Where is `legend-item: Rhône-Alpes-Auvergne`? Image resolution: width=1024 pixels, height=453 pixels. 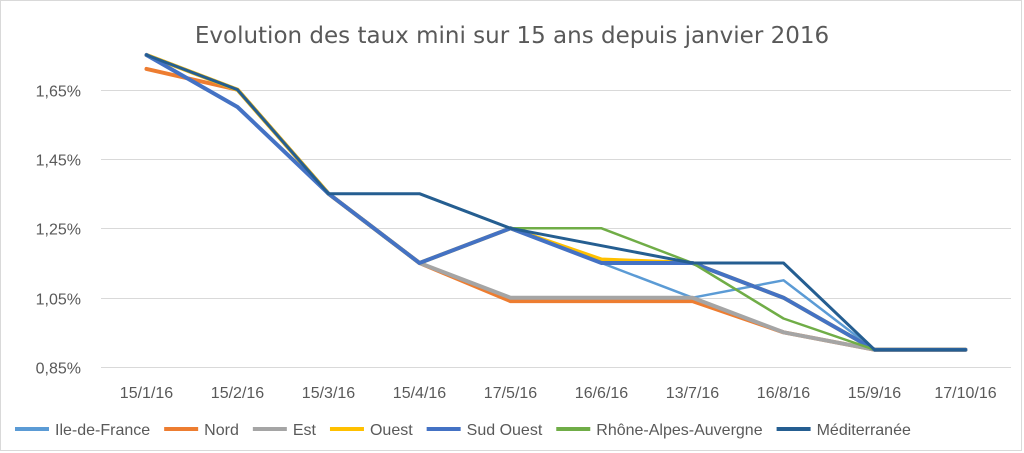 legend-item: Rhône-Alpes-Auvergne is located at coordinates (659, 430).